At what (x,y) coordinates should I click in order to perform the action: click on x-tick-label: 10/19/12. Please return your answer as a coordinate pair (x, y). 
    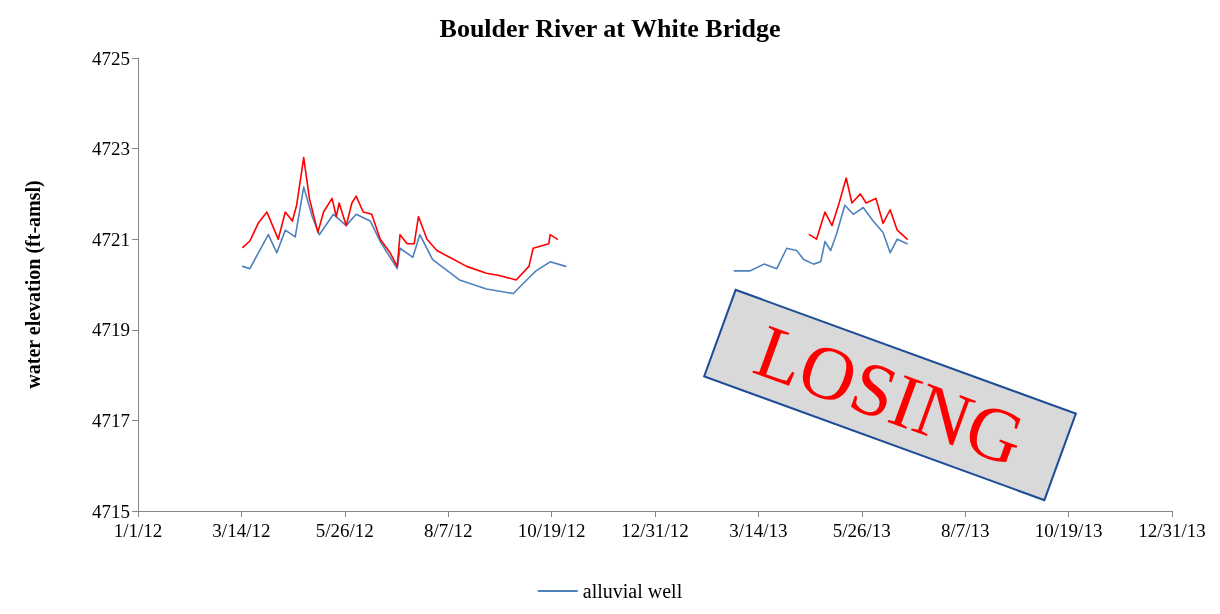
    Looking at the image, I should click on (551, 530).